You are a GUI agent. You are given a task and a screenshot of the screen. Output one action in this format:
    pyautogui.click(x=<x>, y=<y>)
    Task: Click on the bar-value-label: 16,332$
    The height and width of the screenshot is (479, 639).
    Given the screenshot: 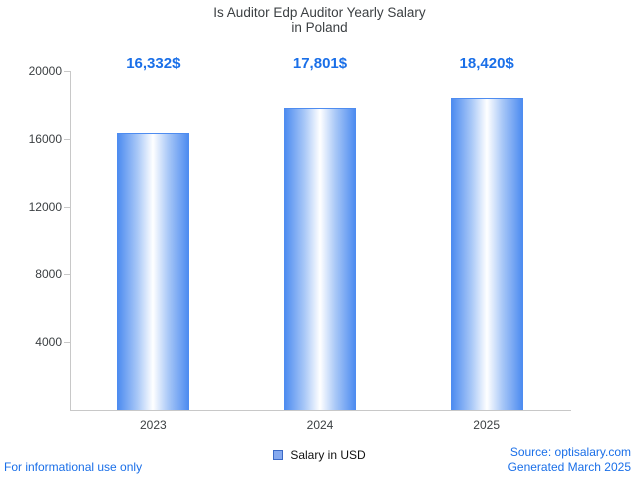 What is the action you would take?
    pyautogui.click(x=153, y=63)
    